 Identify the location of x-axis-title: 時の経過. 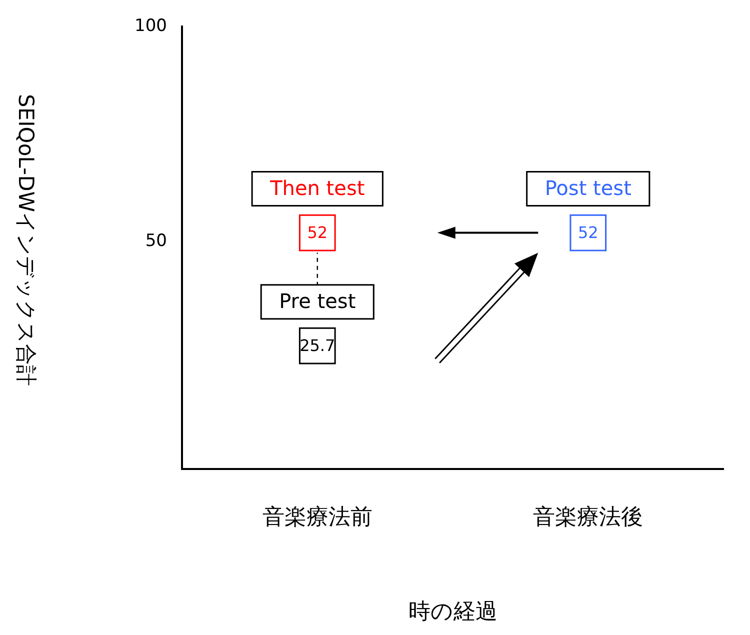
(453, 612).